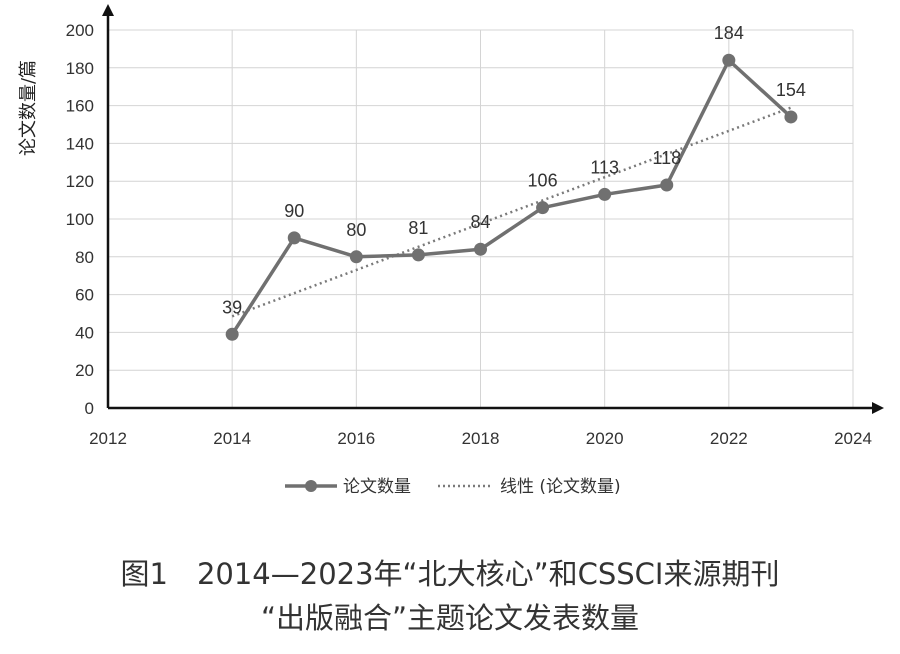 The width and height of the screenshot is (900, 654). I want to click on data-label: 106, so click(543, 181).